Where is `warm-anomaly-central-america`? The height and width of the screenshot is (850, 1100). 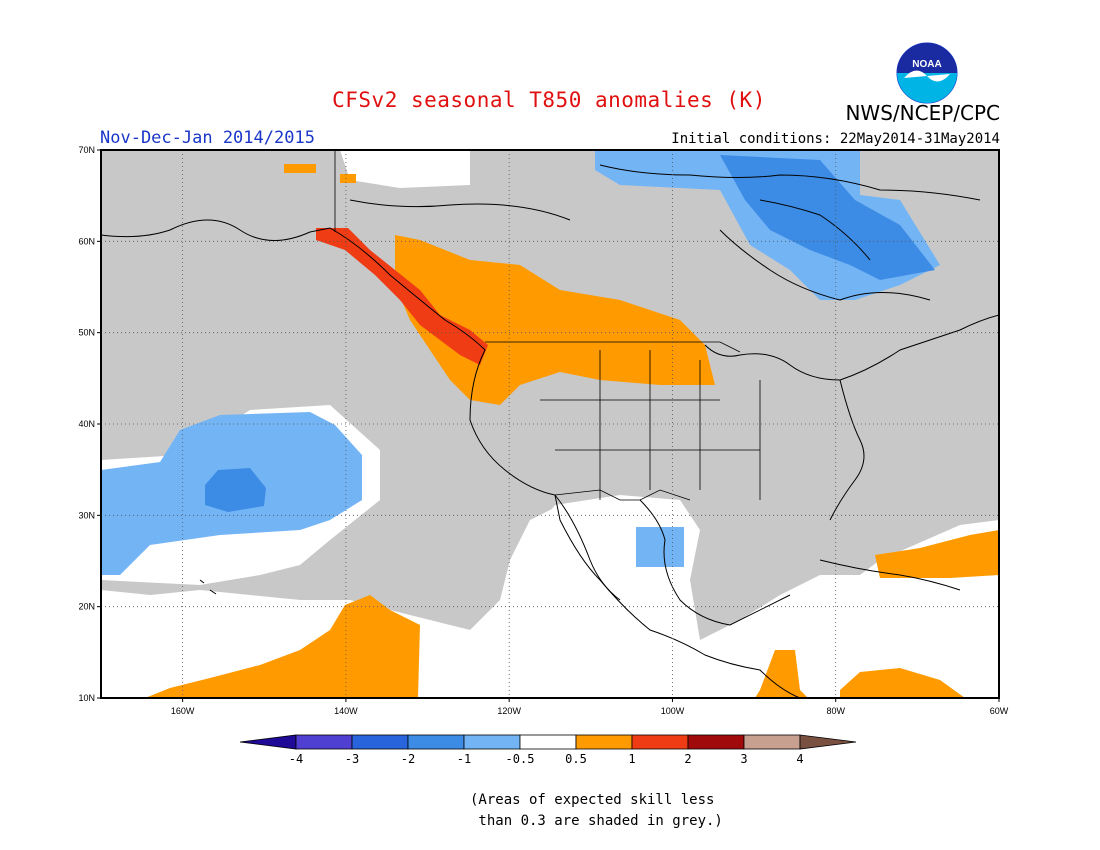 warm-anomaly-central-america is located at coordinates (781, 674).